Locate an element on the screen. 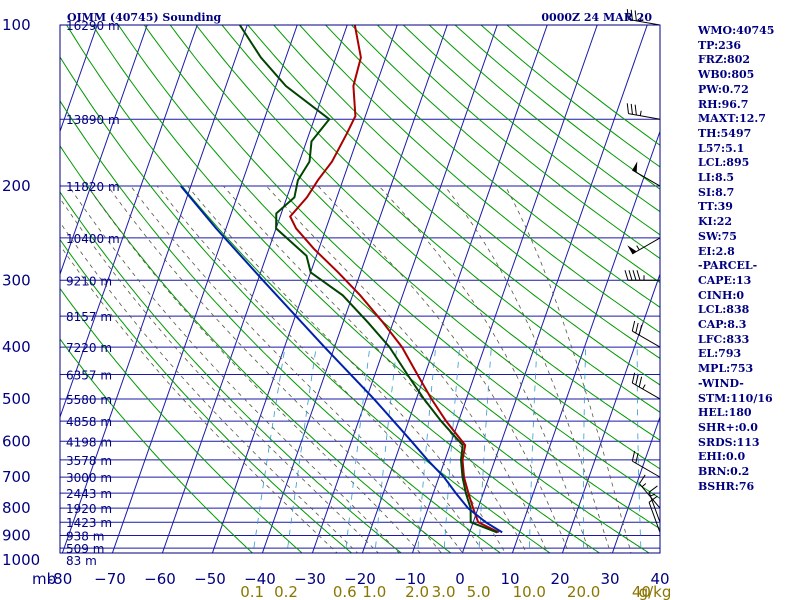 This screenshot has height=600, width=800. pressure-tick-label: 700 is located at coordinates (16, 477).